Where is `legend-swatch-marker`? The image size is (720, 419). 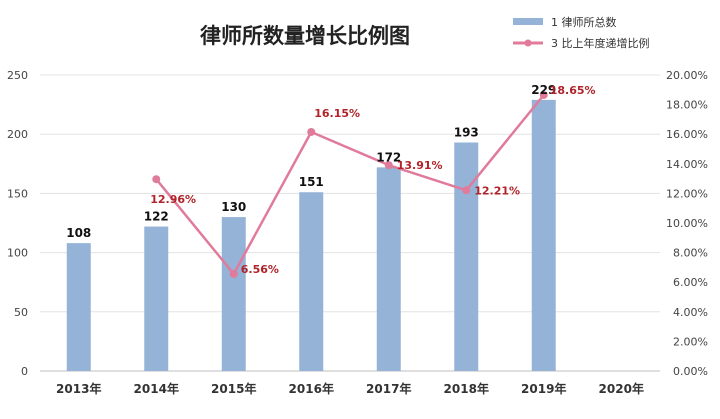 legend-swatch-marker is located at coordinates (528, 43).